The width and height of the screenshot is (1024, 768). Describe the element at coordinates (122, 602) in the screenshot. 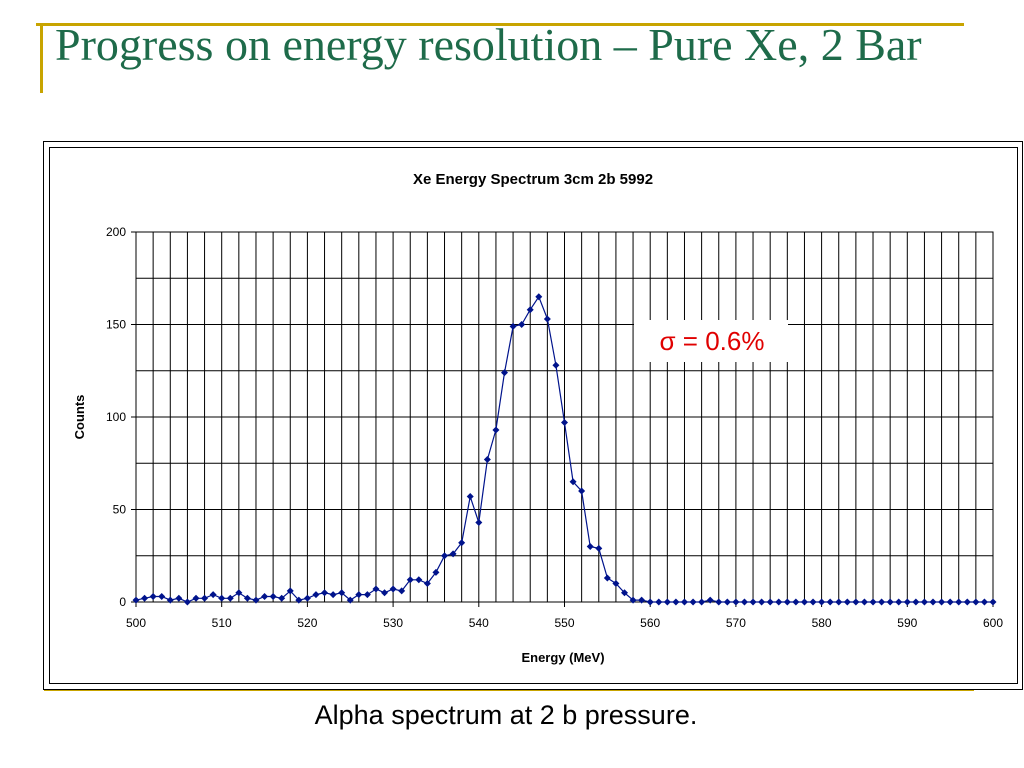

I see `y-tick-label: 0` at that location.